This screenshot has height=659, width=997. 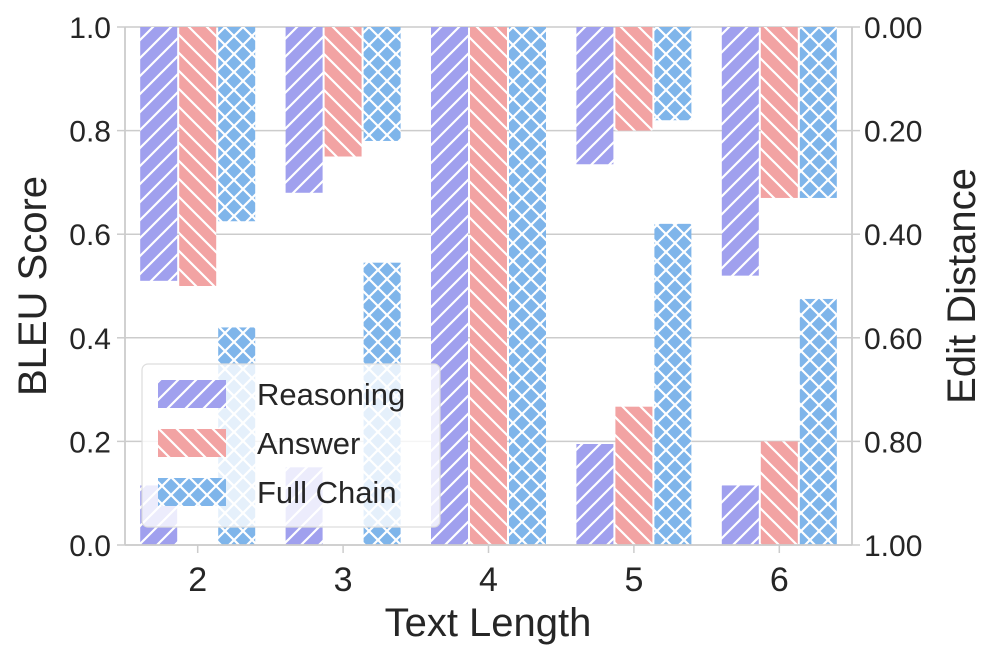 What do you see at coordinates (308, 443) in the screenshot?
I see `legend-label: Answer` at bounding box center [308, 443].